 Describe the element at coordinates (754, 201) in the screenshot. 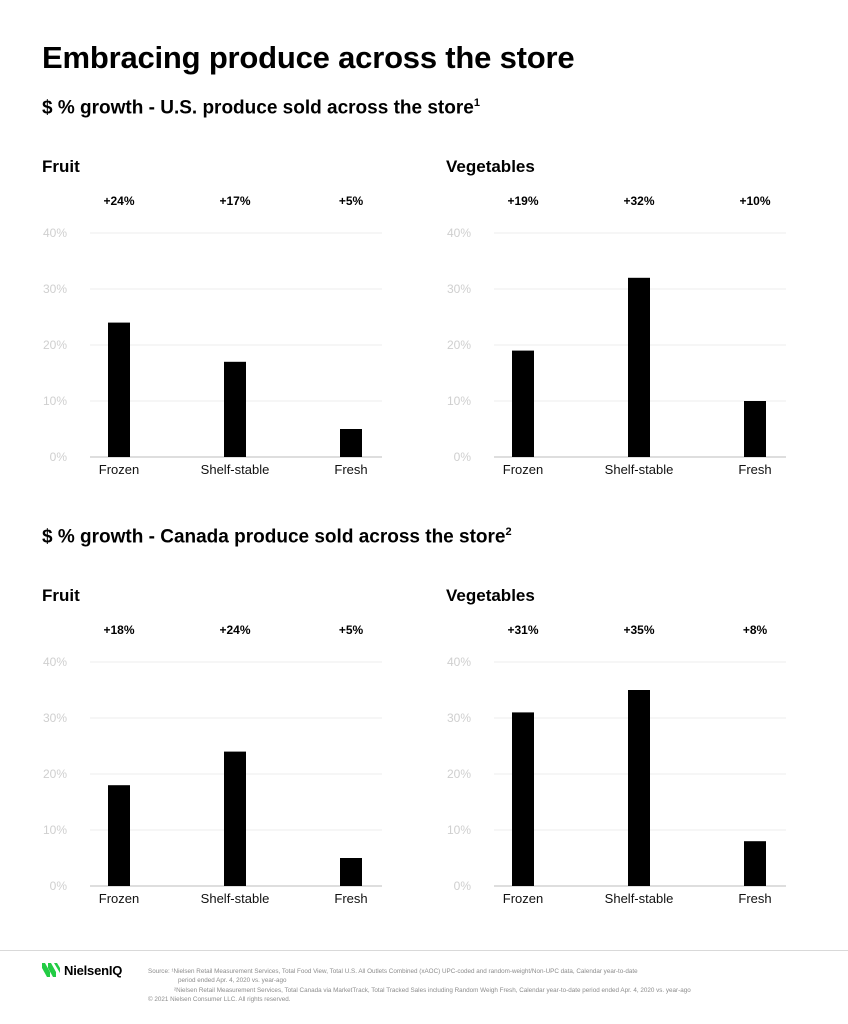

I see `data-label: +10%` at that location.